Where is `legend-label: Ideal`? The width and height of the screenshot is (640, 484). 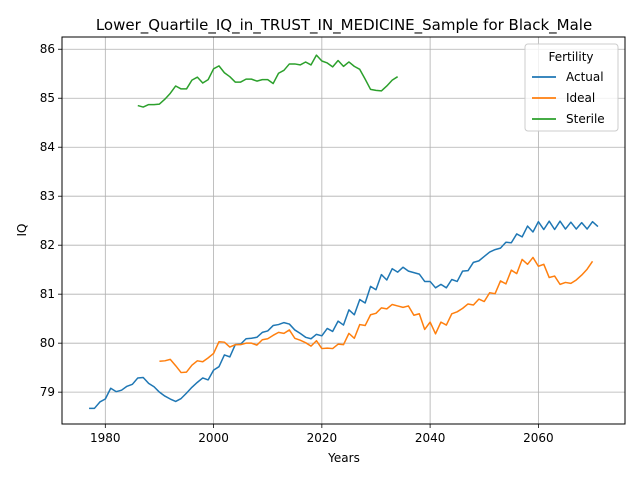 legend-label: Ideal is located at coordinates (580, 98).